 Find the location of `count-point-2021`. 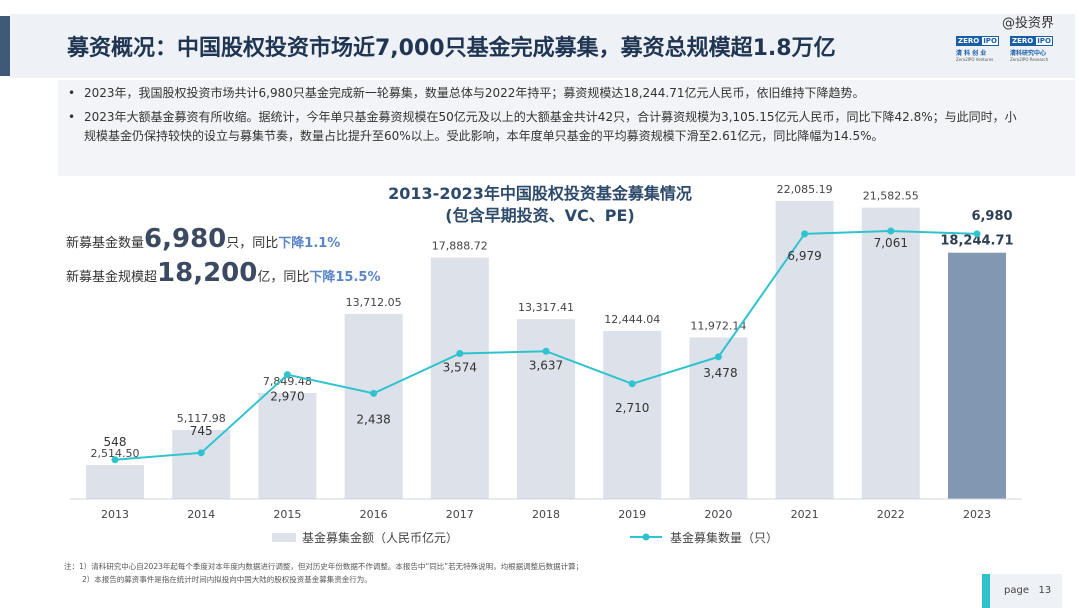

count-point-2021 is located at coordinates (805, 234).